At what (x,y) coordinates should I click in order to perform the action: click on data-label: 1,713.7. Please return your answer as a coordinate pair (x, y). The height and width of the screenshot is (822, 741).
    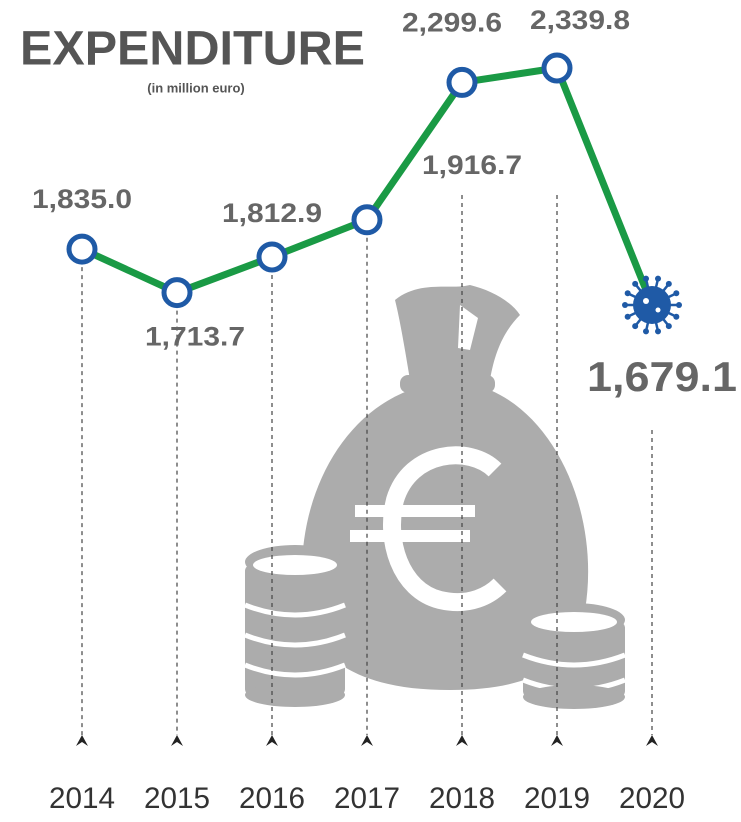
    Looking at the image, I should click on (195, 337).